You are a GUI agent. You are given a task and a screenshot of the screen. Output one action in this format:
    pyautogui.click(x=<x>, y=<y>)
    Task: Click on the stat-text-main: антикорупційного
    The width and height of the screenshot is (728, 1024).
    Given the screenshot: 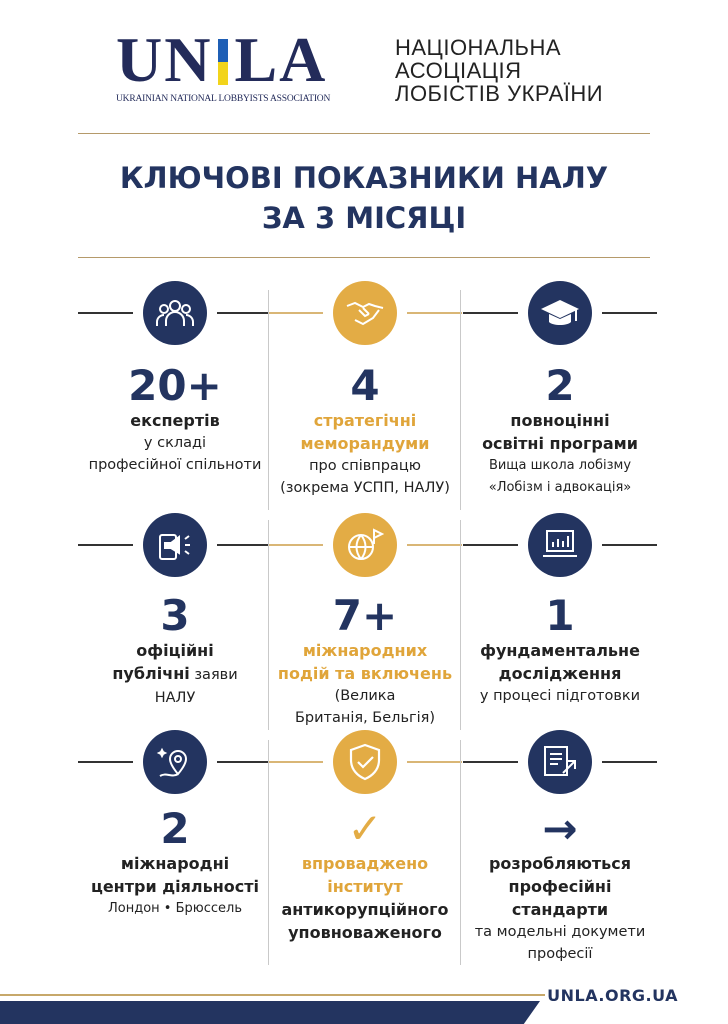 What is the action you would take?
    pyautogui.click(x=365, y=909)
    